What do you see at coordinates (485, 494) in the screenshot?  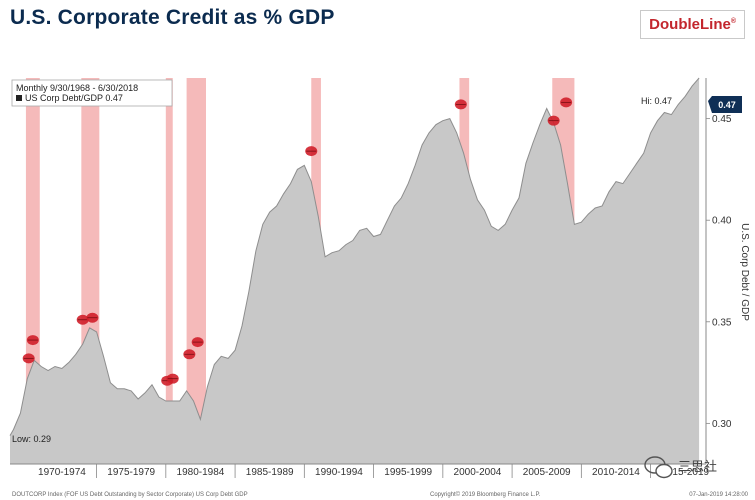 I see `copyright-footnote: Copyright© 2019 Bloomberg Finance L.P.` at bounding box center [485, 494].